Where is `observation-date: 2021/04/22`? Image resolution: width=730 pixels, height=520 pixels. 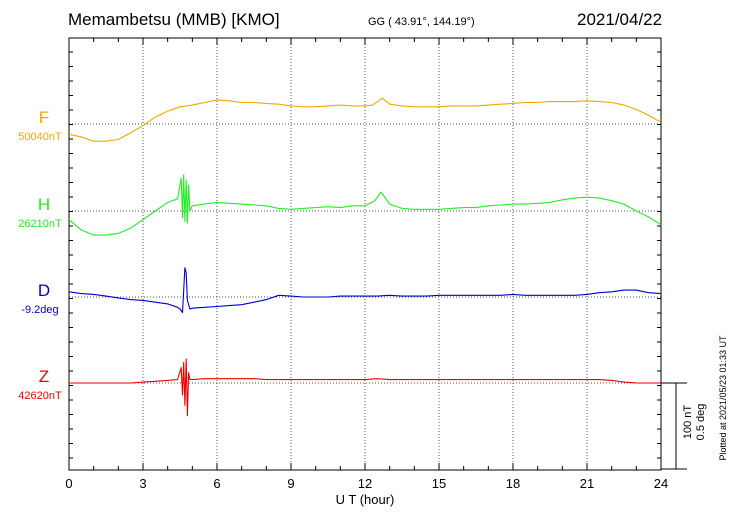
observation-date: 2021/04/22 is located at coordinates (620, 19).